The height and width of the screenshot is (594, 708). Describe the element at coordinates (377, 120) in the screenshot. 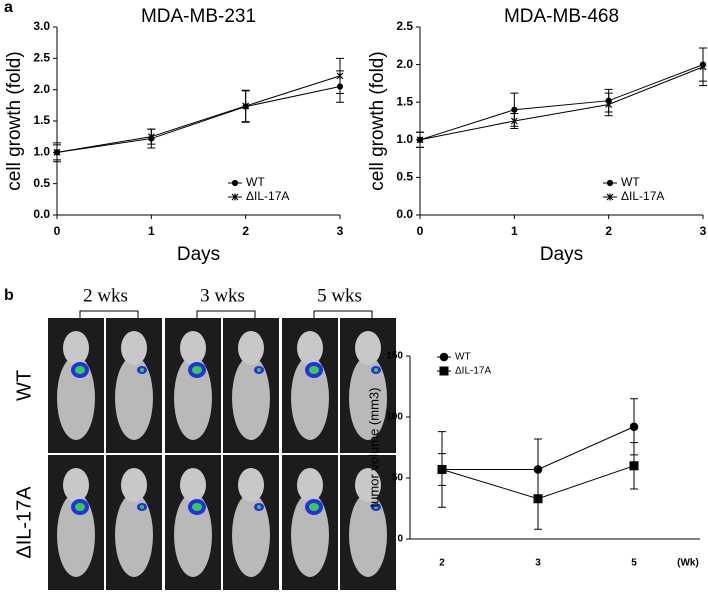

I see `y-axis-label: cell growth (fold)` at that location.